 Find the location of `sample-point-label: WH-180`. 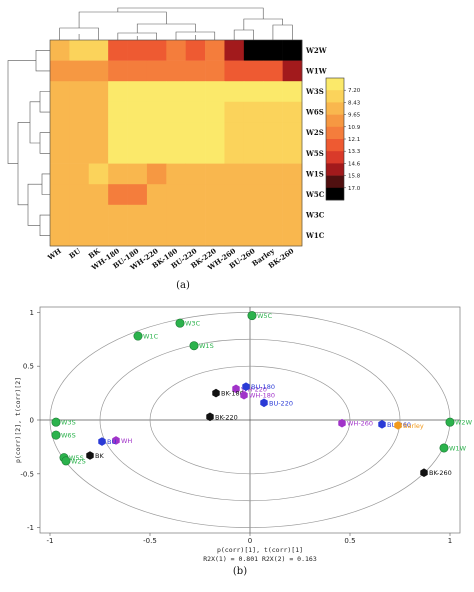

sample-point-label: WH-180 is located at coordinates (262, 396).